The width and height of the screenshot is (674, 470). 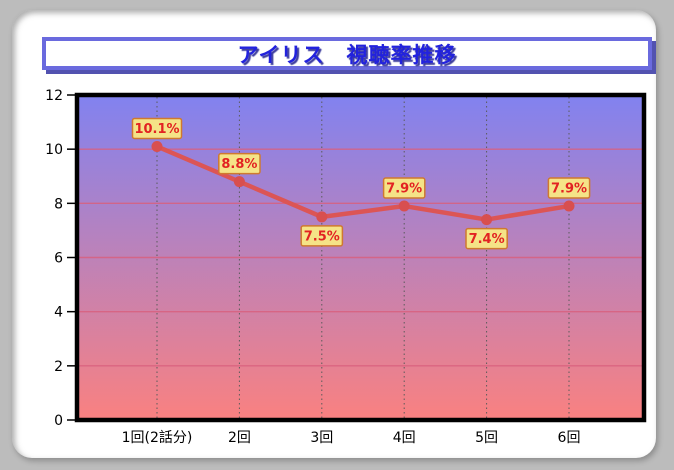 What do you see at coordinates (486, 438) in the screenshot?
I see `svg-text: 5回` at bounding box center [486, 438].